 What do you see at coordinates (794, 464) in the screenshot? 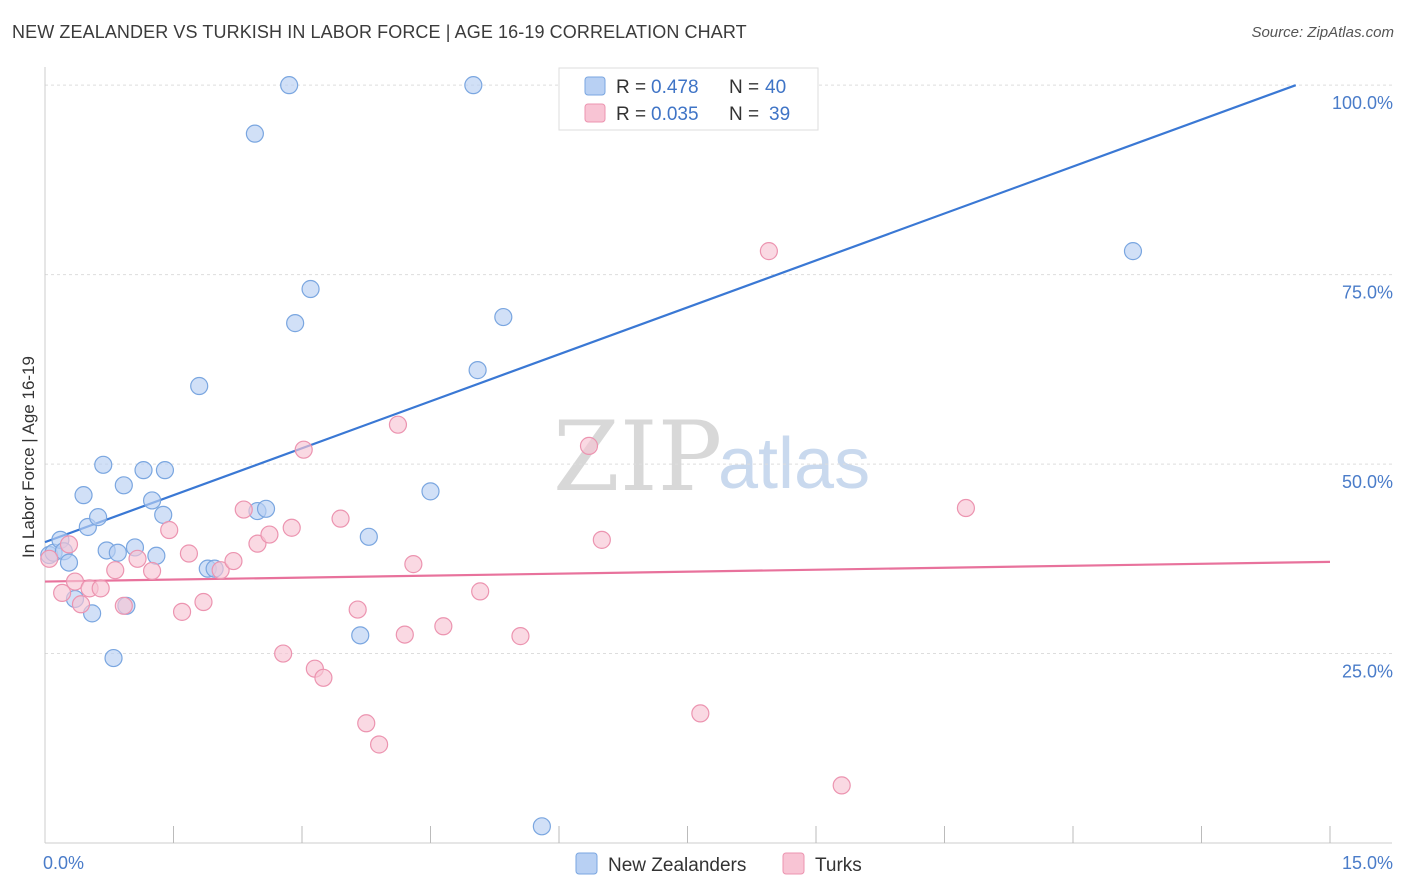
I see `watermark-atlas: atlas` at bounding box center [794, 464].